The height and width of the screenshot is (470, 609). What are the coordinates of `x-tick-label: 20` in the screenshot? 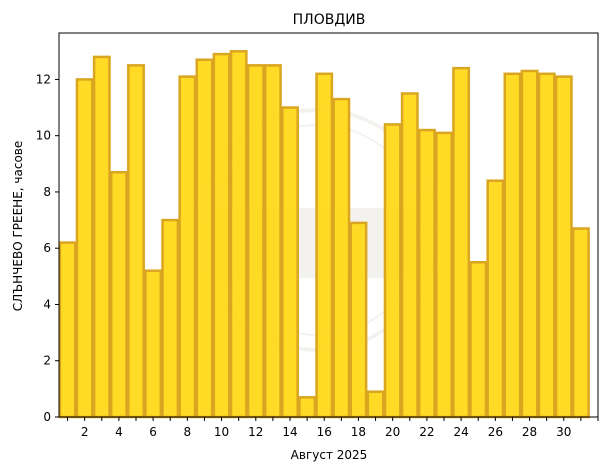 It's located at (392, 432).